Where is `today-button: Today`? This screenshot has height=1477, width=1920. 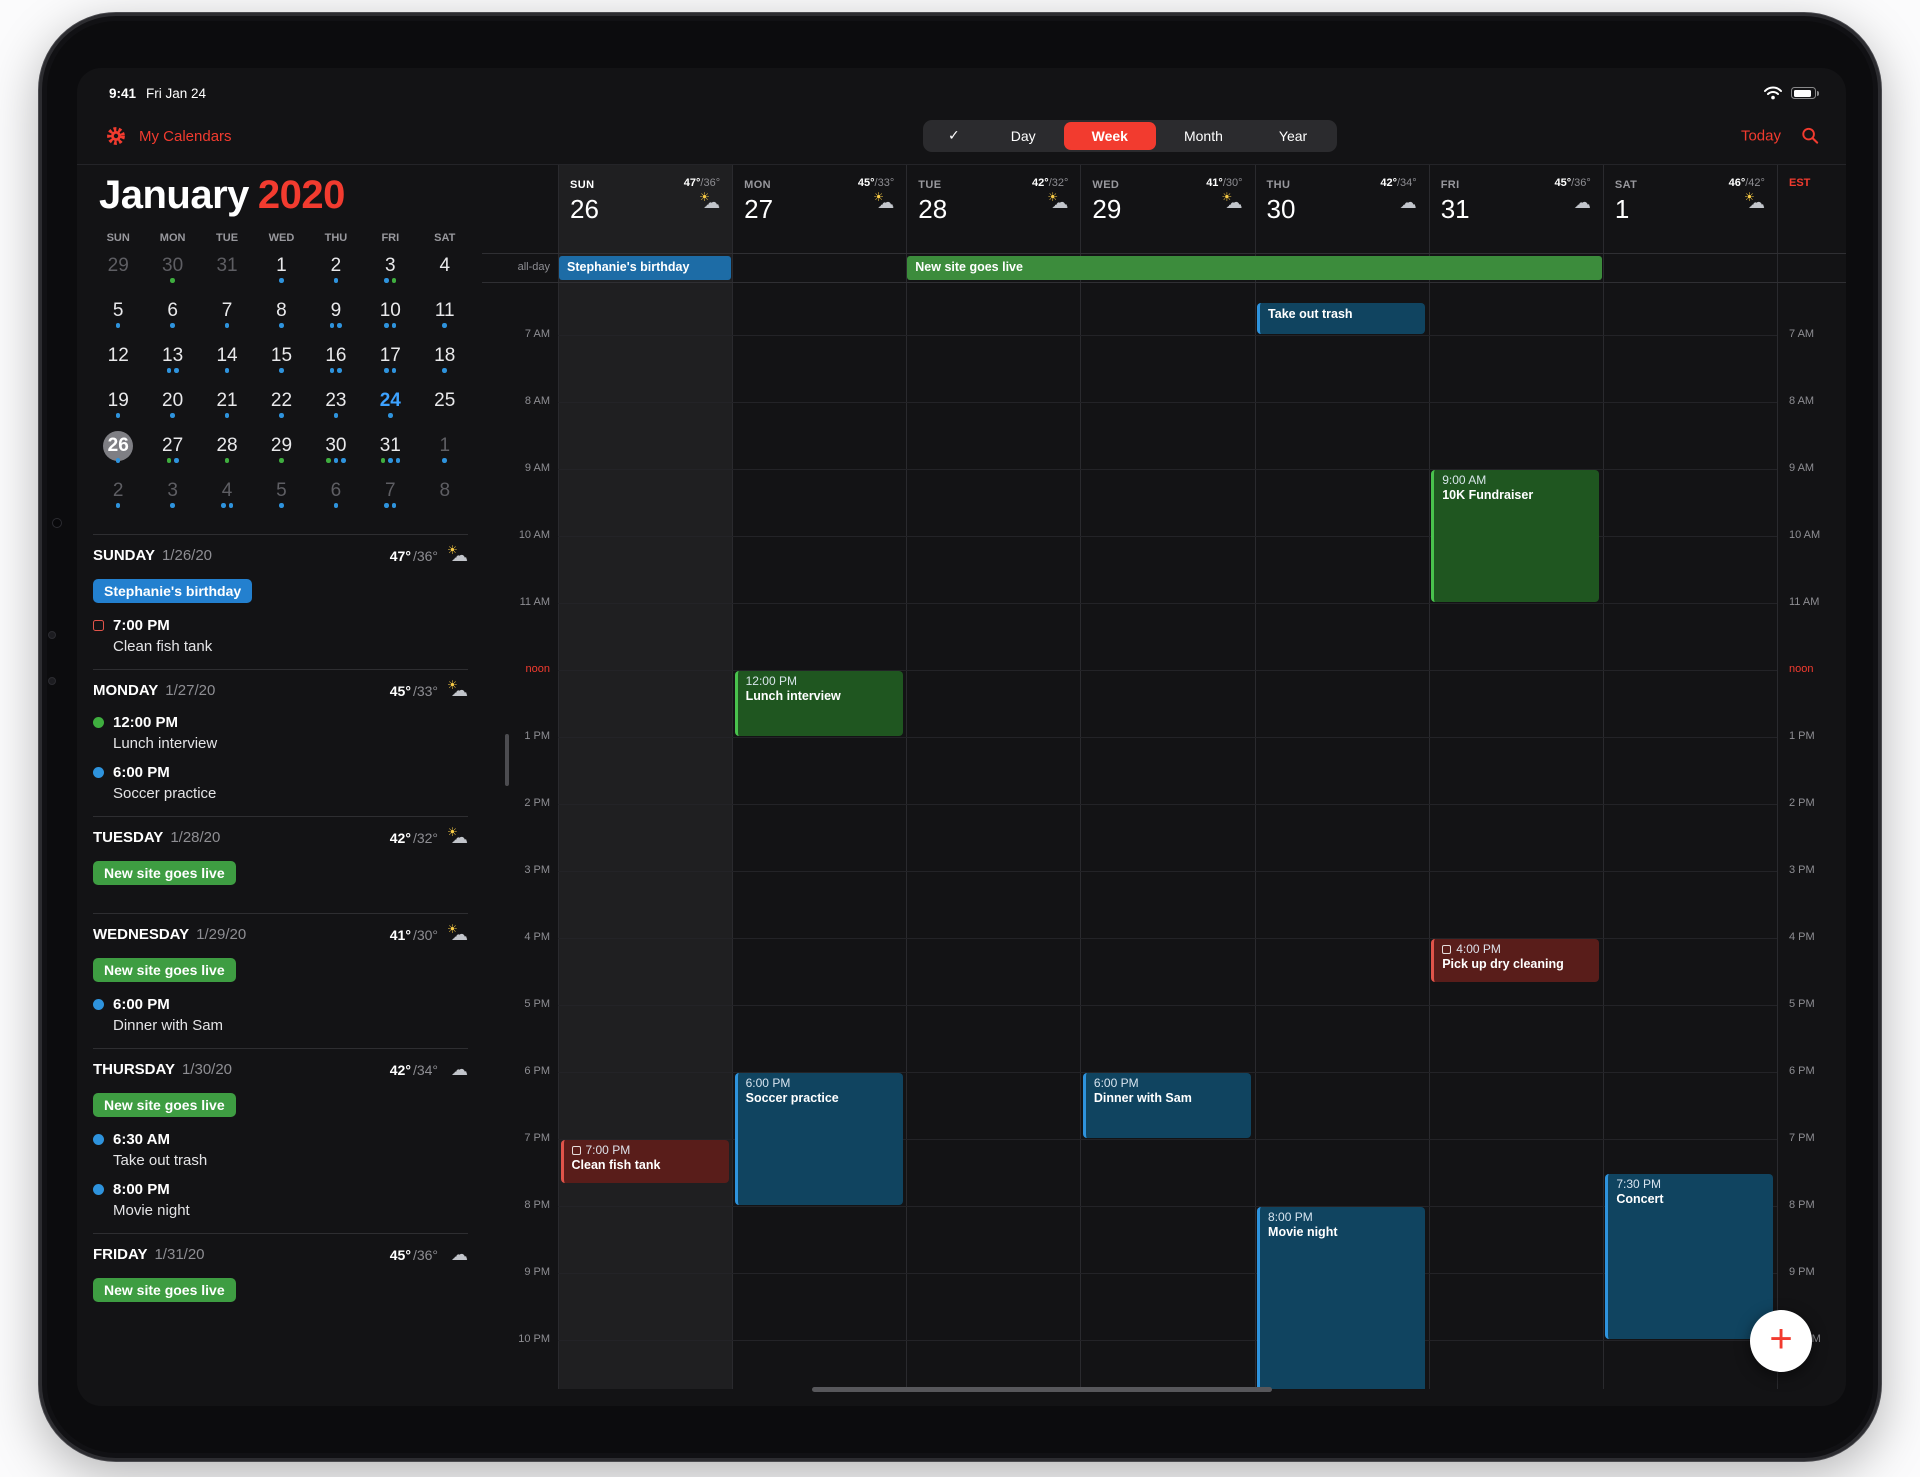
today-button: Today is located at coordinates (1760, 136).